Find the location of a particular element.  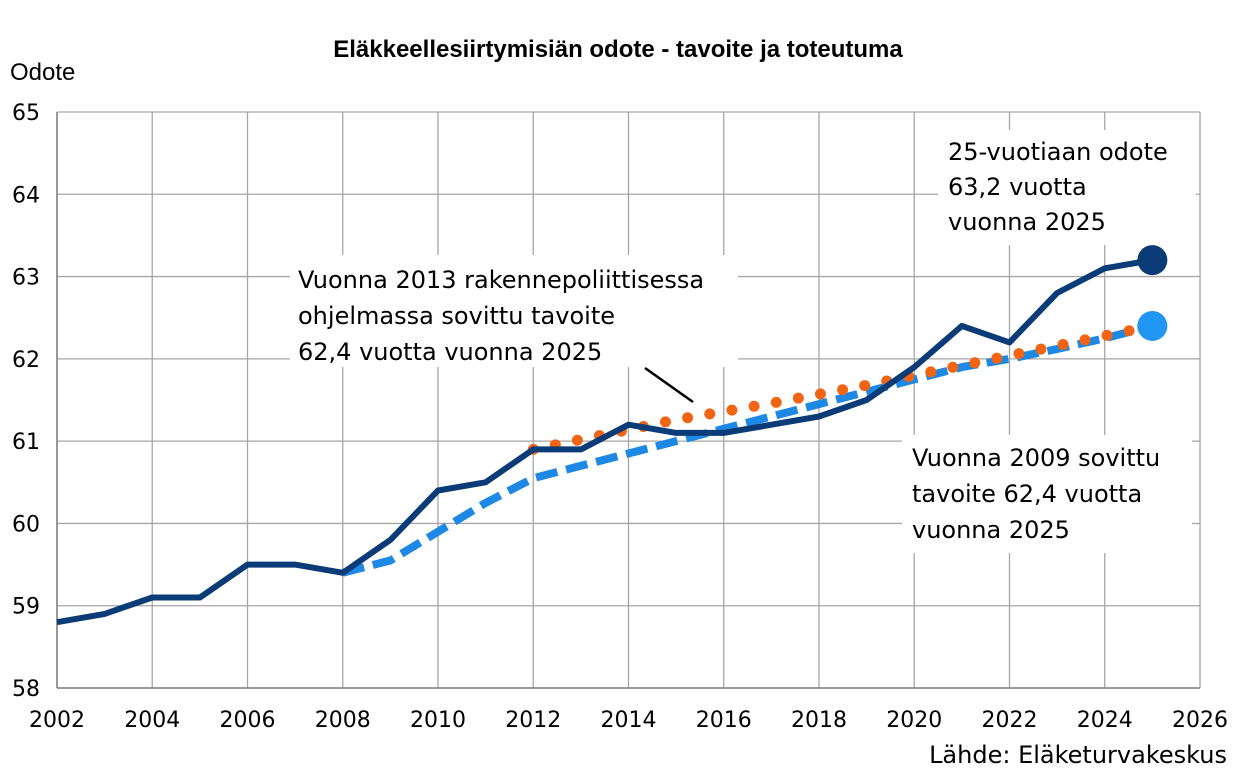

y-tick-label: 63 is located at coordinates (26, 278).